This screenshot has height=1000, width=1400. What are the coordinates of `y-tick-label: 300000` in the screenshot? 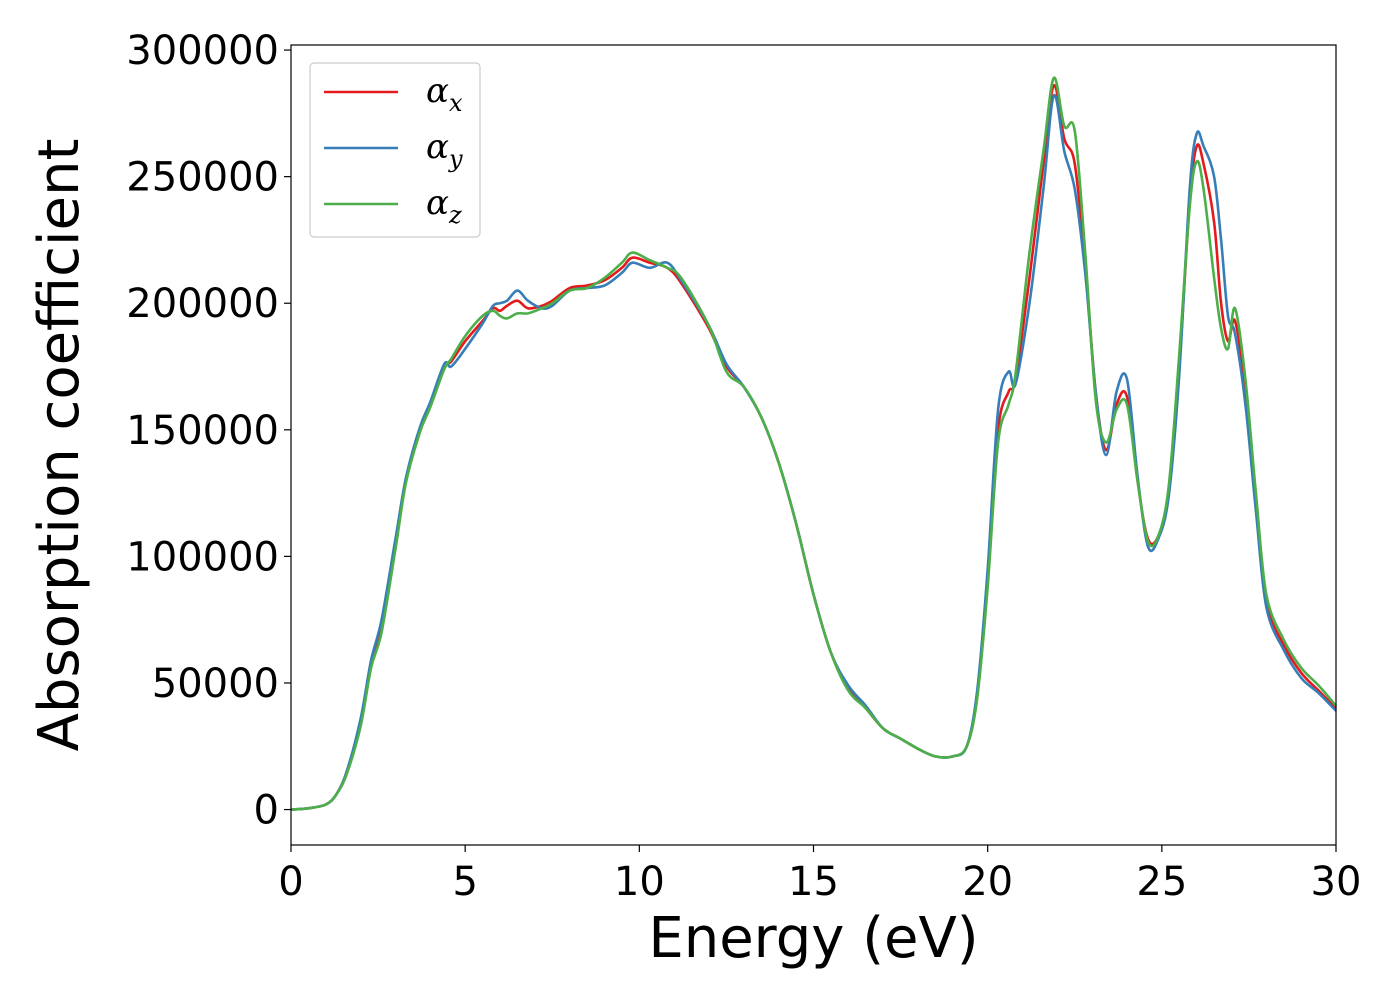 It's located at (202, 51).